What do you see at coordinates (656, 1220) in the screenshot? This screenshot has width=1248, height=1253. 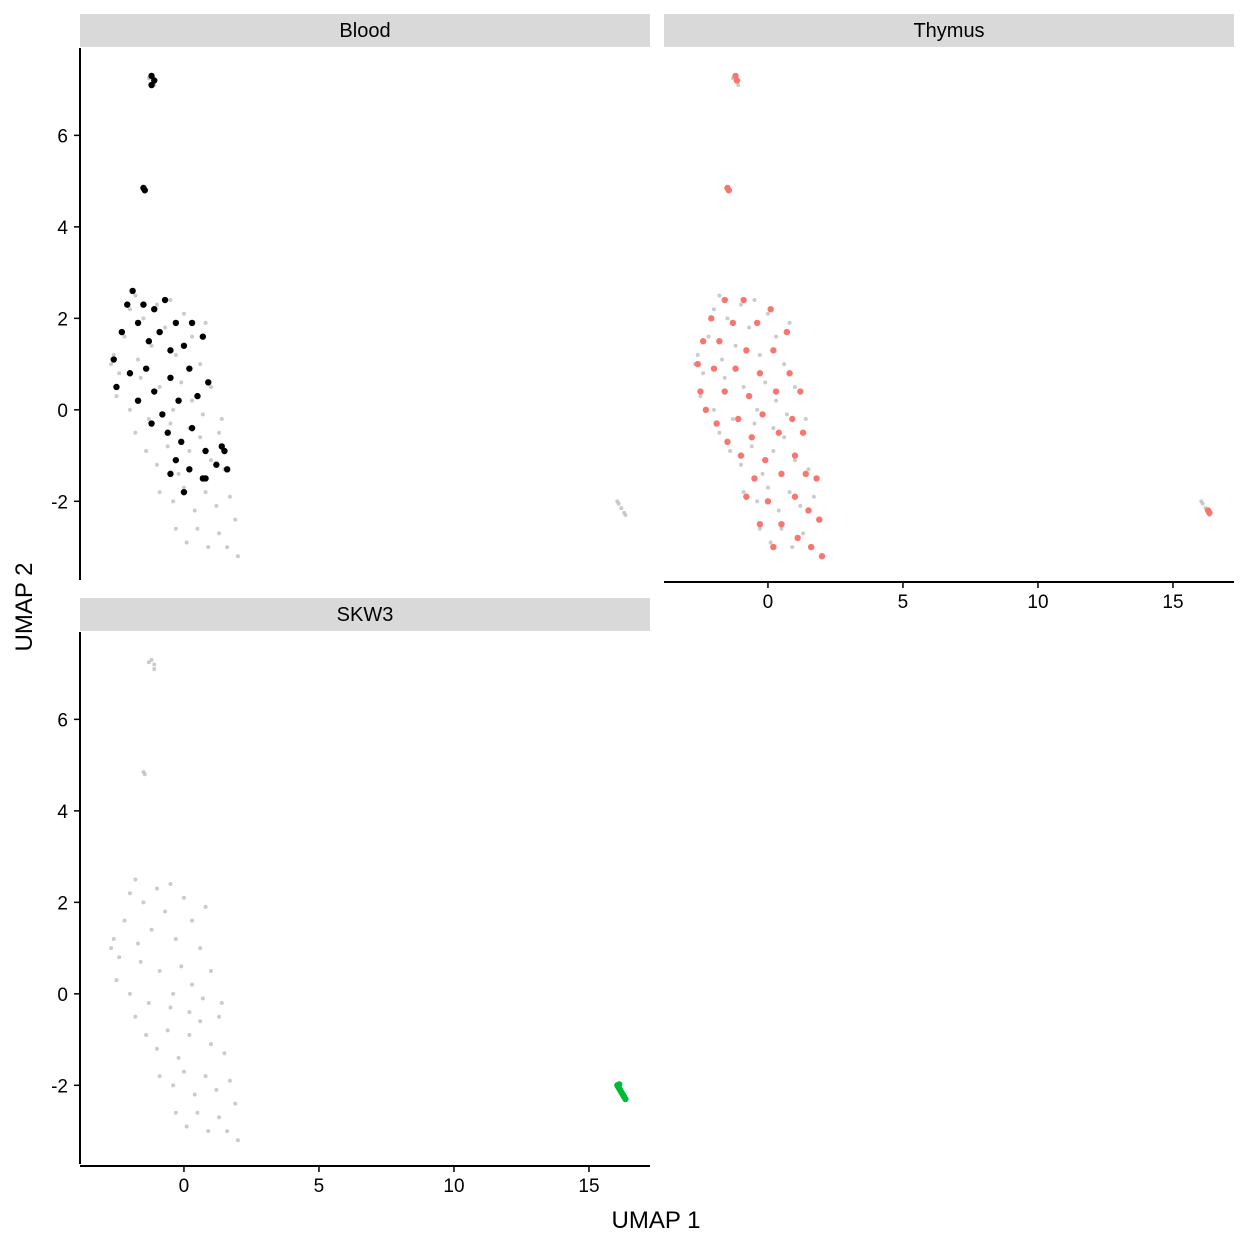 I see `x-axis-label: UMAP 1` at bounding box center [656, 1220].